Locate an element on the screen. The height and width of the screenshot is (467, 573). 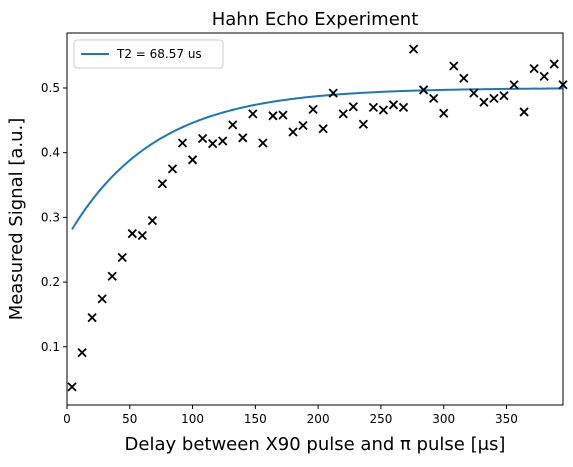
y-tick-label: 0.1 is located at coordinates (50, 347).